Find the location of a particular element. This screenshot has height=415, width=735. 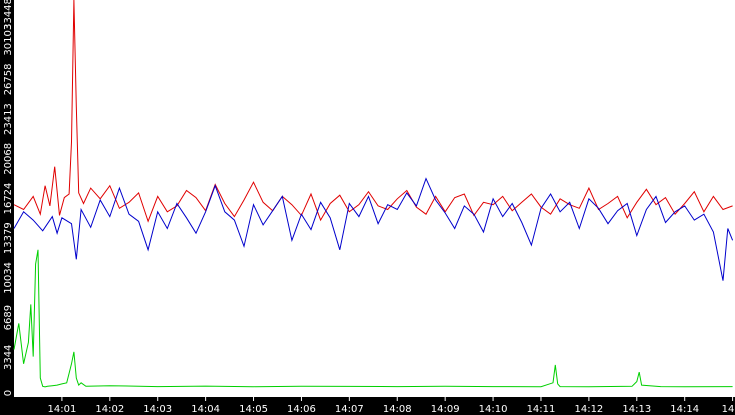

x-axis-band is located at coordinates (367, 406).